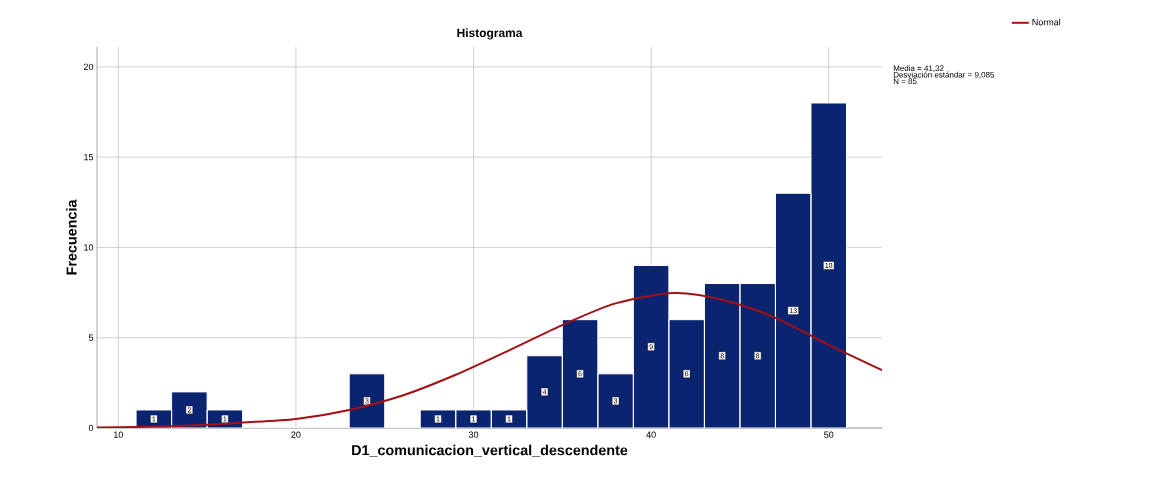 Image resolution: width=1162 pixels, height=479 pixels. Describe the element at coordinates (829, 434) in the screenshot. I see `x-tick-label: 50` at that location.